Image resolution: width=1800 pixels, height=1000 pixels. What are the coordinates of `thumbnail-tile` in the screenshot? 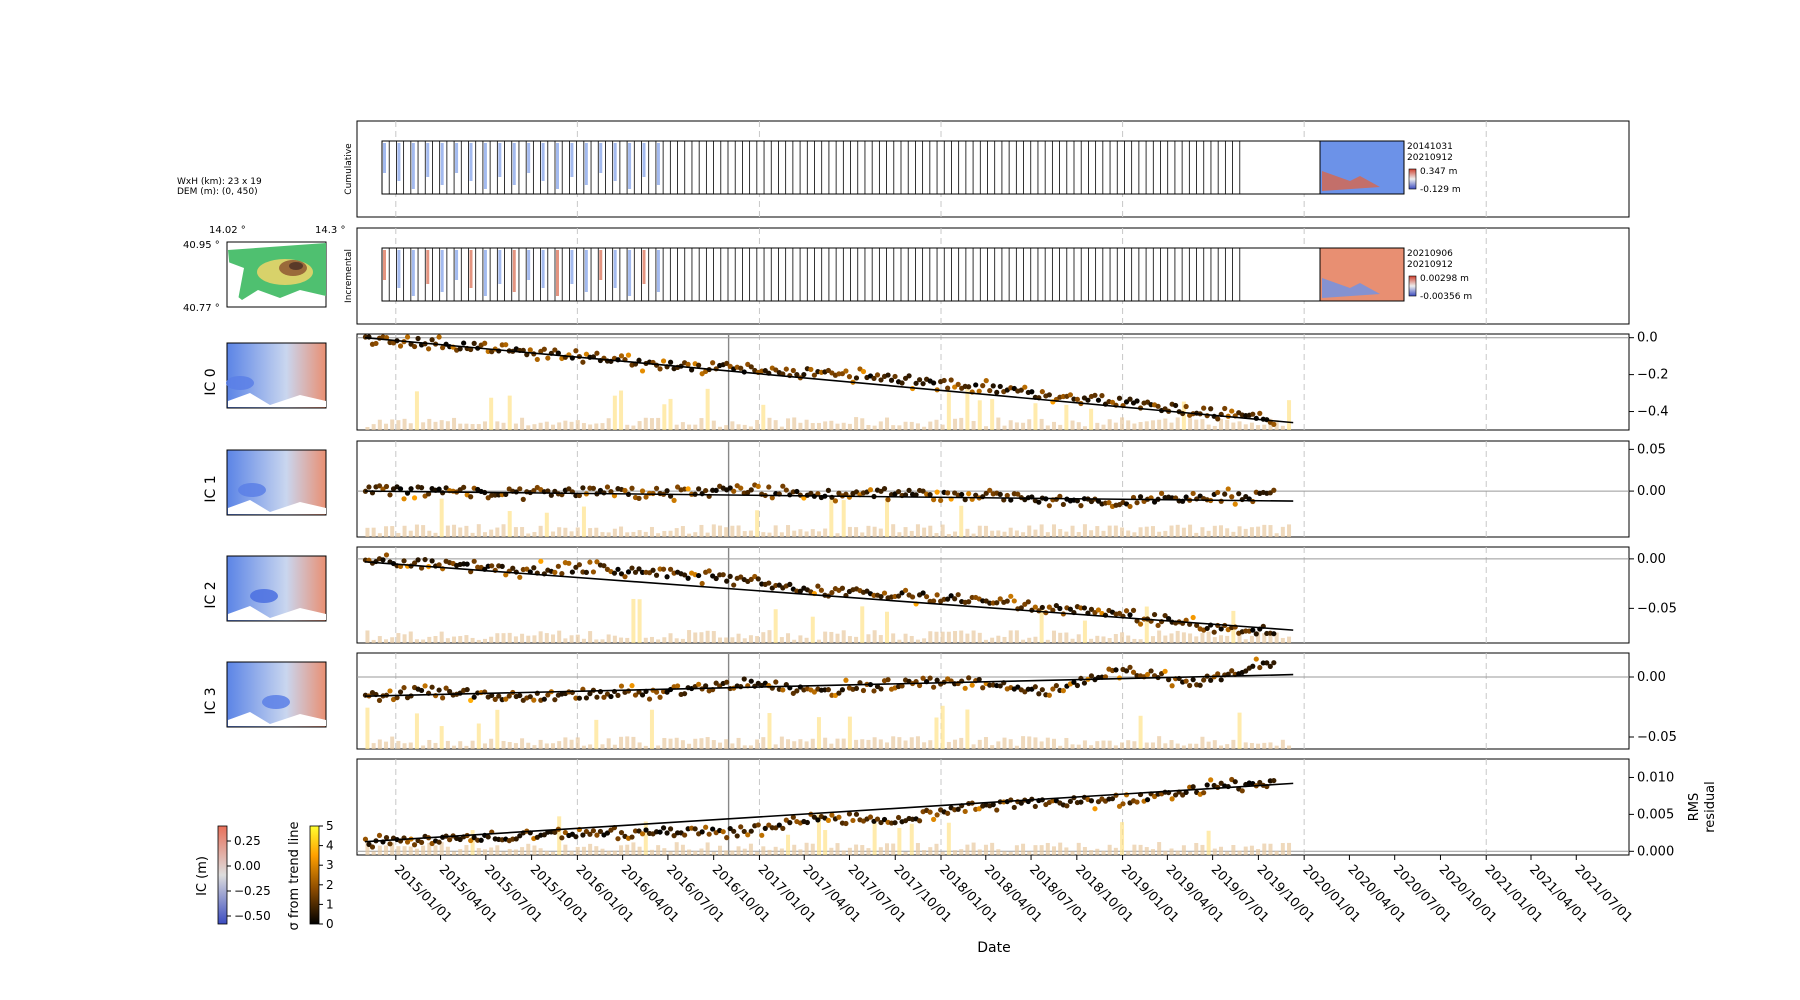 It's located at (529, 158).